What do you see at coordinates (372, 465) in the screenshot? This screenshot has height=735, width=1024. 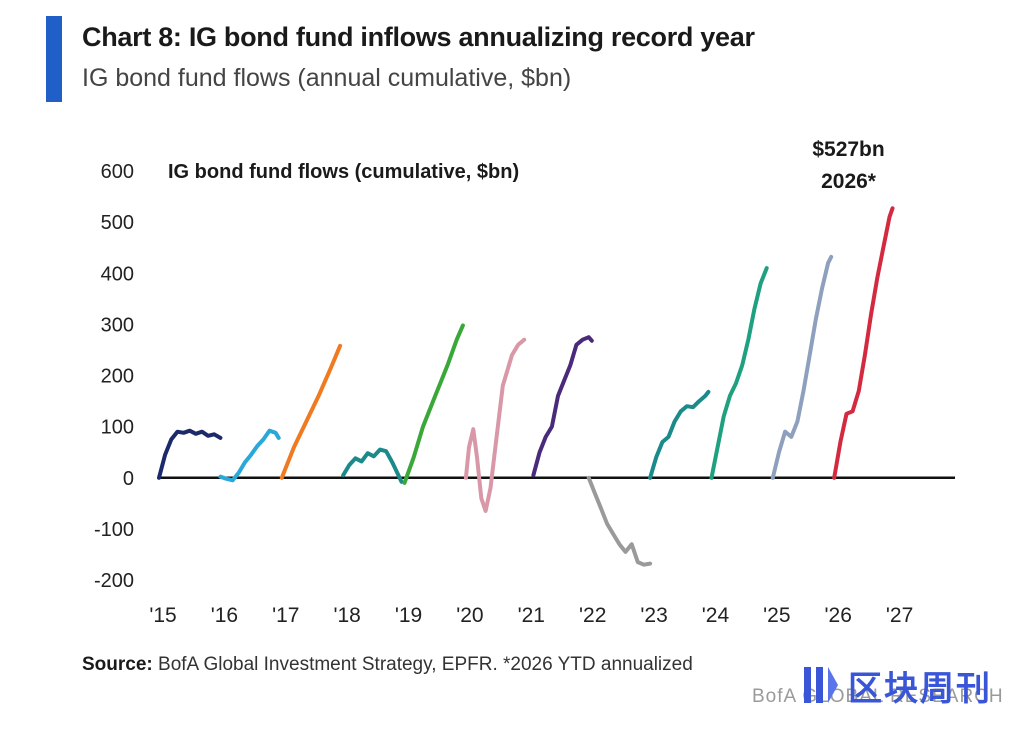 I see `series-line-2018` at bounding box center [372, 465].